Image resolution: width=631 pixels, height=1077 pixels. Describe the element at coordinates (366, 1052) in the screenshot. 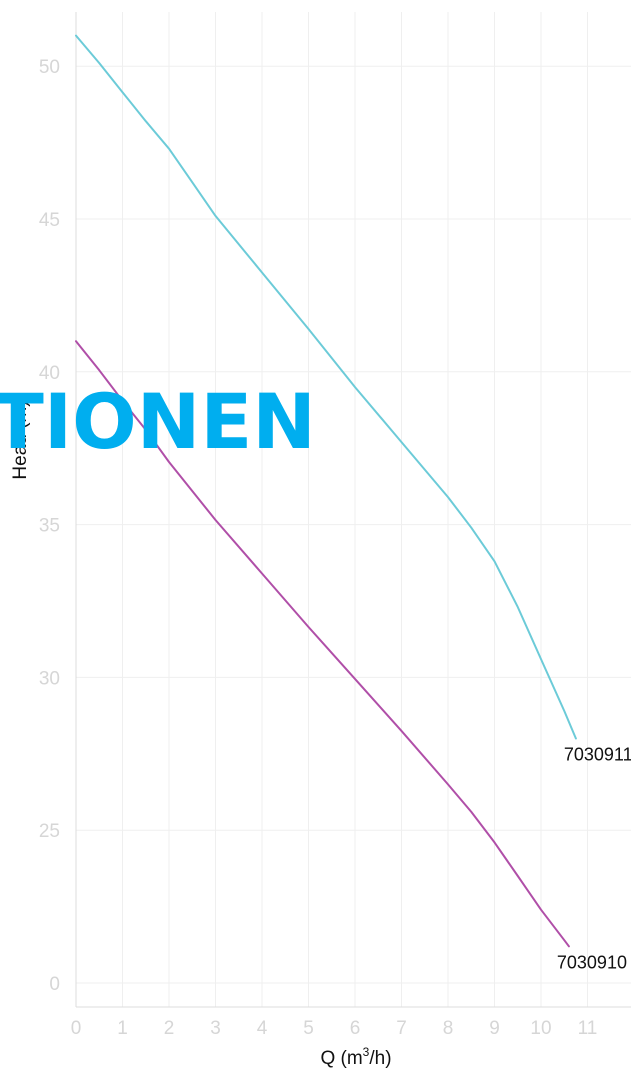

I see `x-axis-title-superscript: 3` at that location.